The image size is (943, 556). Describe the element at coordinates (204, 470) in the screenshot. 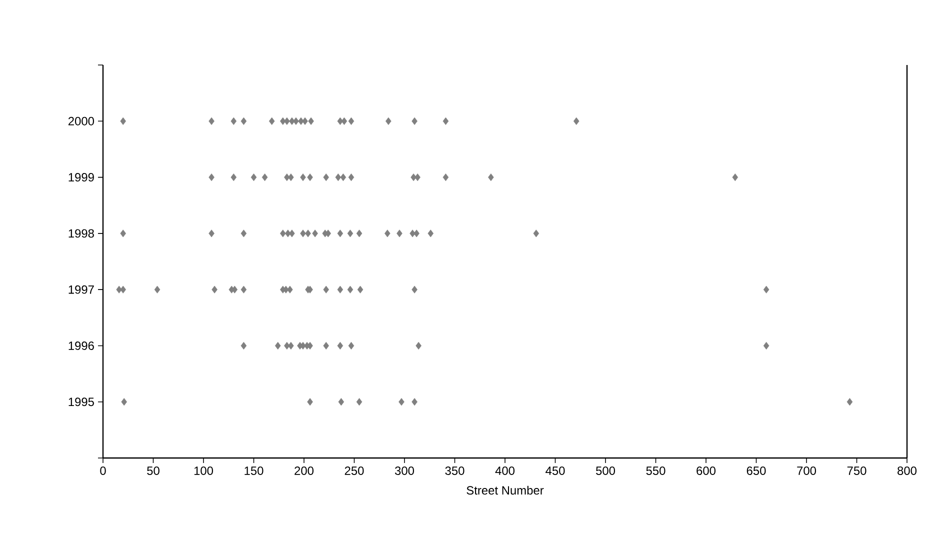

I see `x-tick-label: 100` at that location.